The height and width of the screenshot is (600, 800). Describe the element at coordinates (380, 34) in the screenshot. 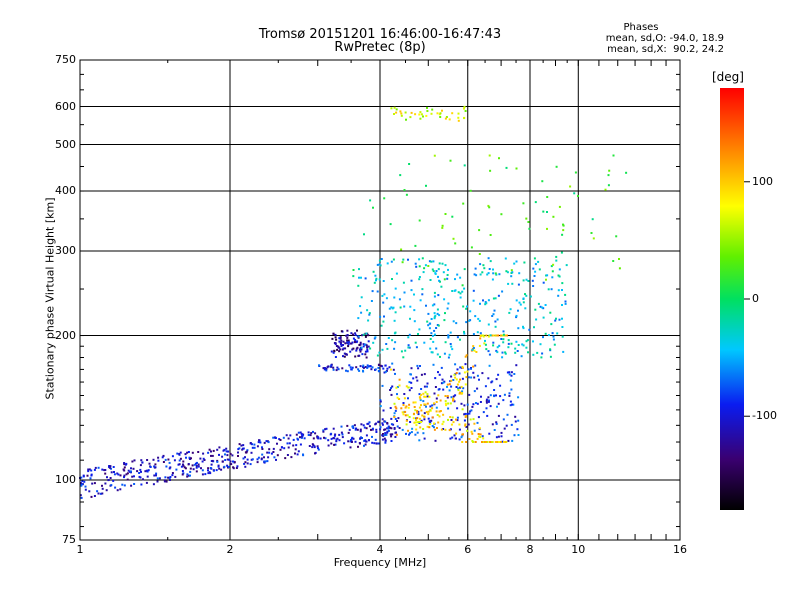

I see `chart-title: Tromsø 20151201 16:46:00-16:47:43` at that location.